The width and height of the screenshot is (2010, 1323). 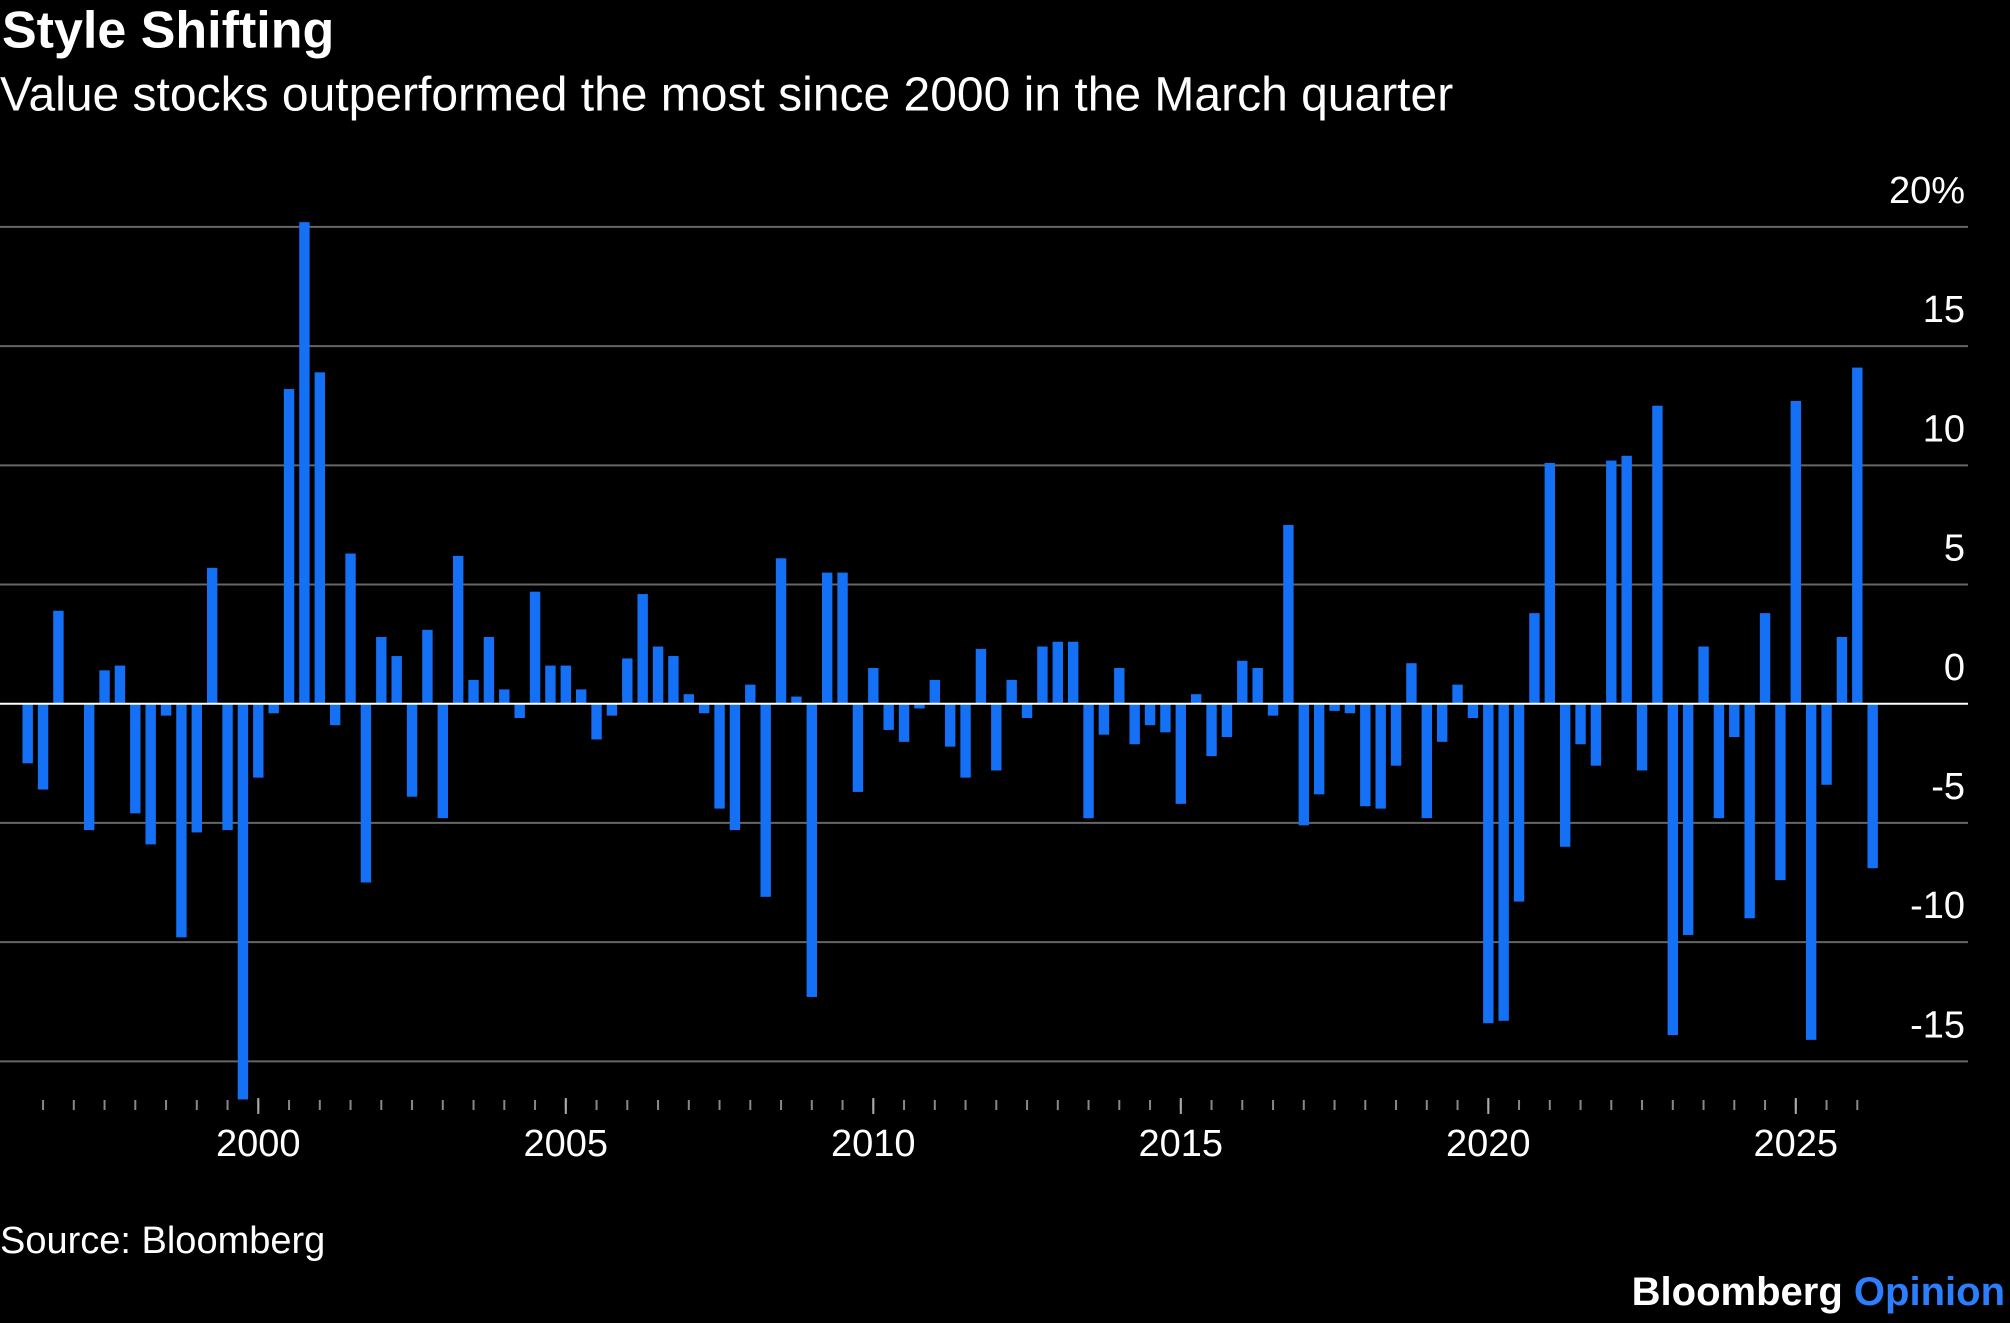 I want to click on x-tick-label: 2020, so click(x=1488, y=1144).